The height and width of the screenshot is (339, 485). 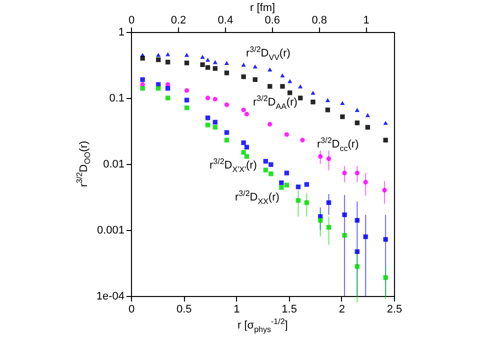 What do you see at coordinates (226, 20) in the screenshot?
I see `x2-tick-label: 0.4` at bounding box center [226, 20].